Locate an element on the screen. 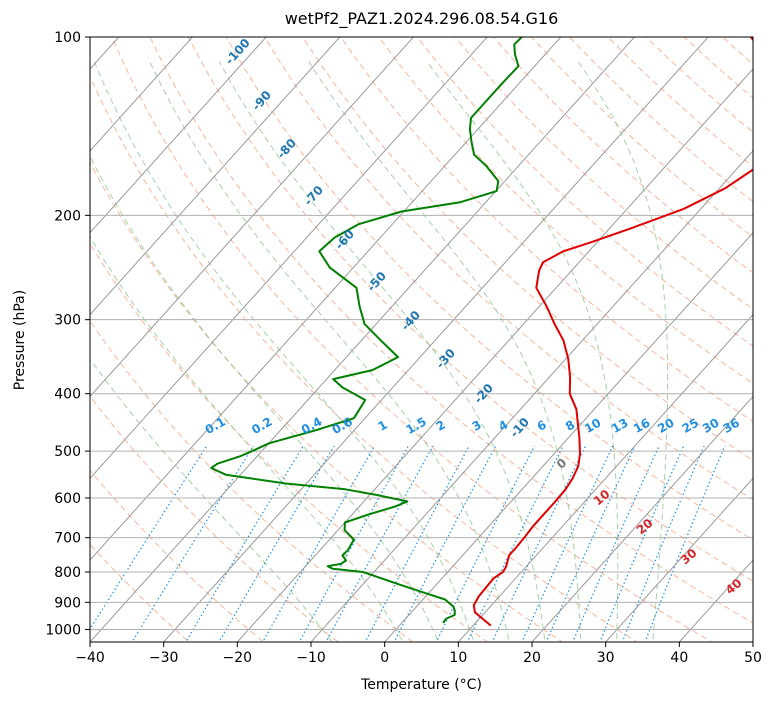  y-tick-label: 100 is located at coordinates (67, 38).